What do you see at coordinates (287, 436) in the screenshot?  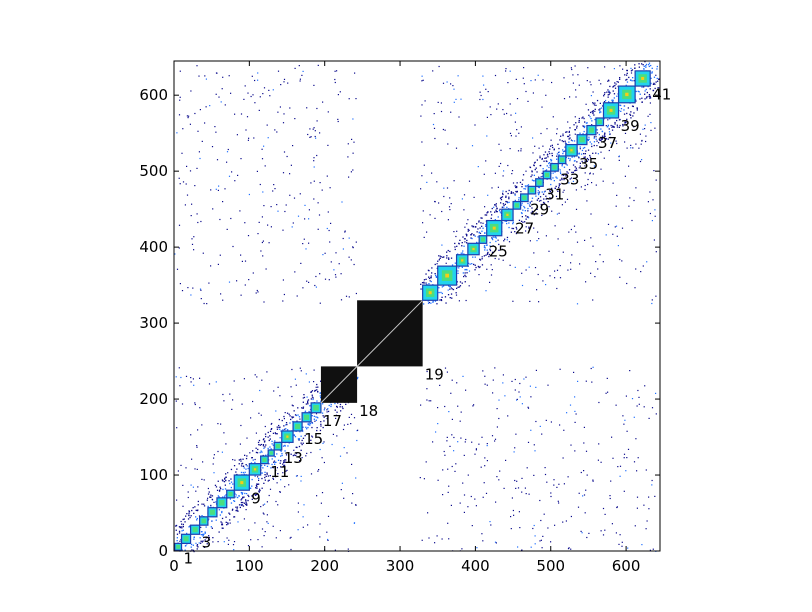 I see `domain-block-peak` at bounding box center [287, 436].